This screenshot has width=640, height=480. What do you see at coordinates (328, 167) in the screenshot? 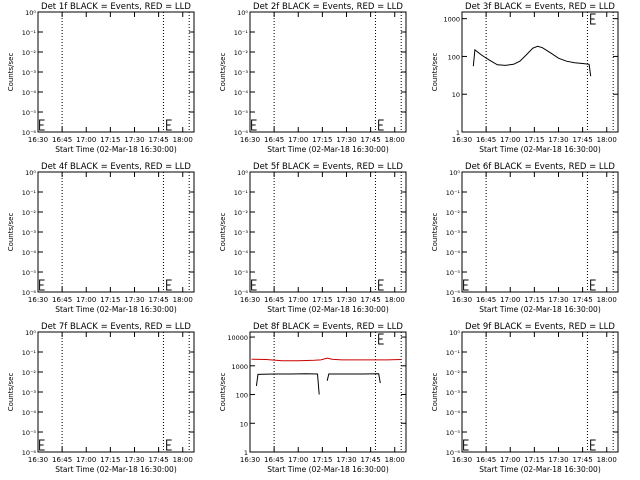
I see `panel-title: Det 5f BLACK = Events, RED = LLD` at bounding box center [328, 167].